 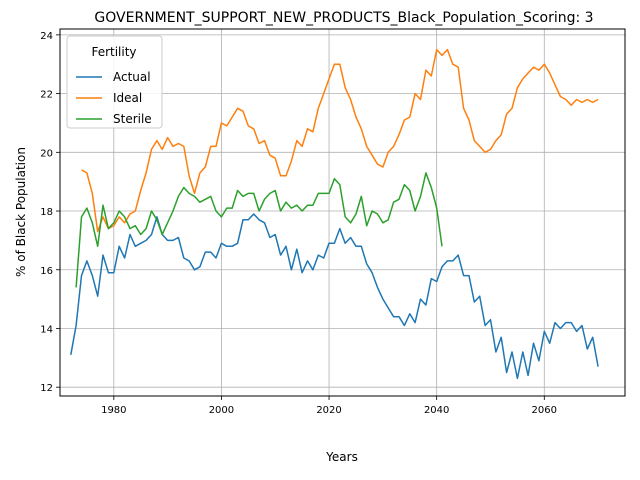 I want to click on legend-label-actual: Actual, so click(x=132, y=77).